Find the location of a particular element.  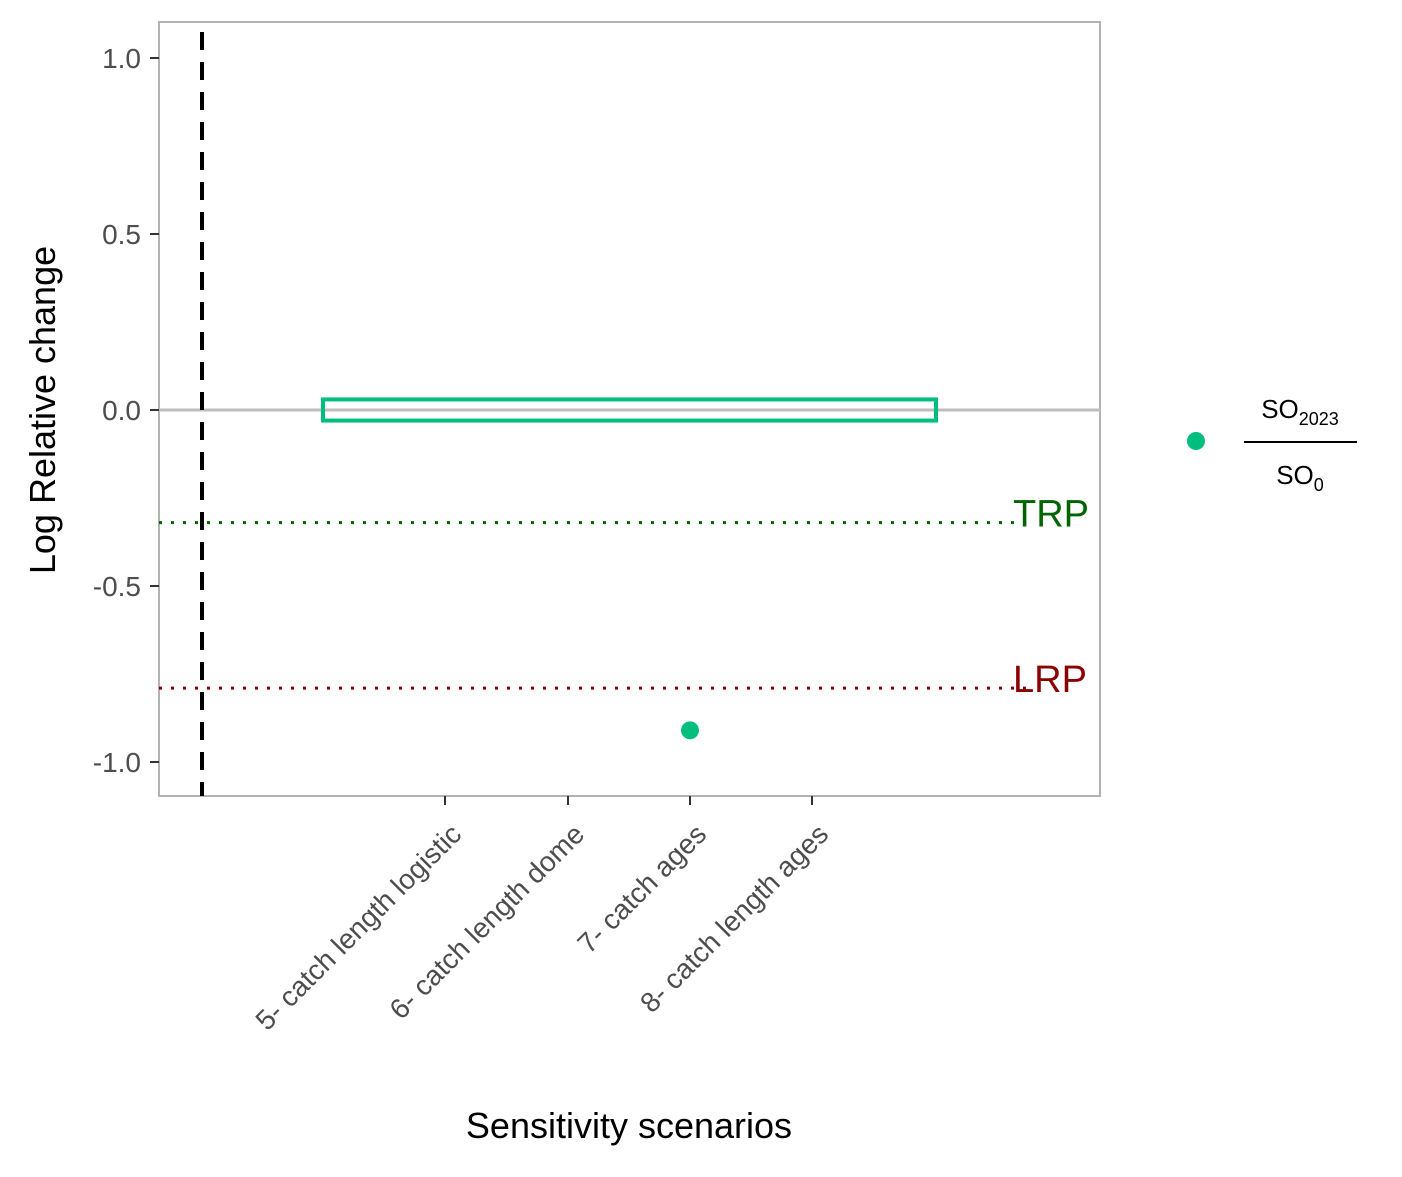

legend-denominator-base: SO is located at coordinates (1295, 475).